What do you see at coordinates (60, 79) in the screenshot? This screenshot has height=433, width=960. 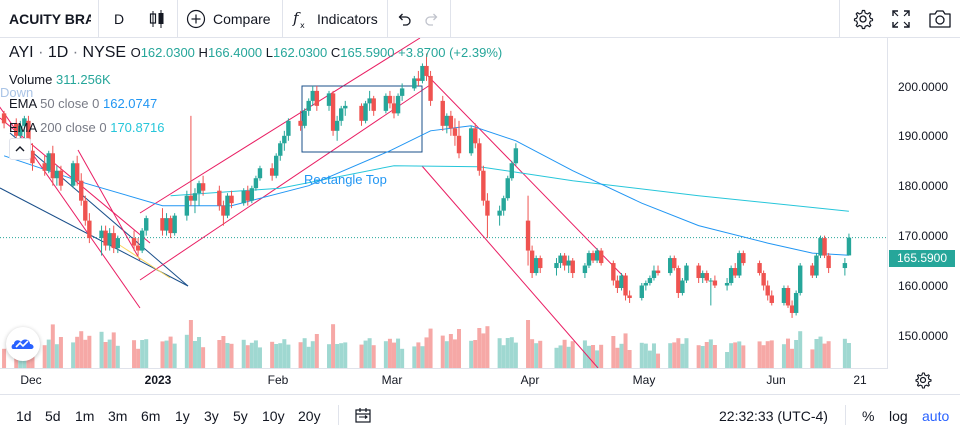 I see `volume-legend-row: Volume 311.256K` at bounding box center [60, 79].